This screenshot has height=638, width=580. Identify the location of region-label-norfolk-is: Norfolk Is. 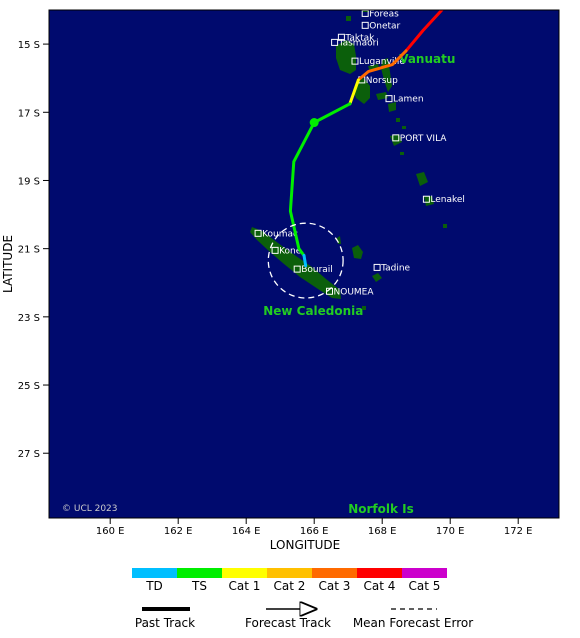
(381, 509).